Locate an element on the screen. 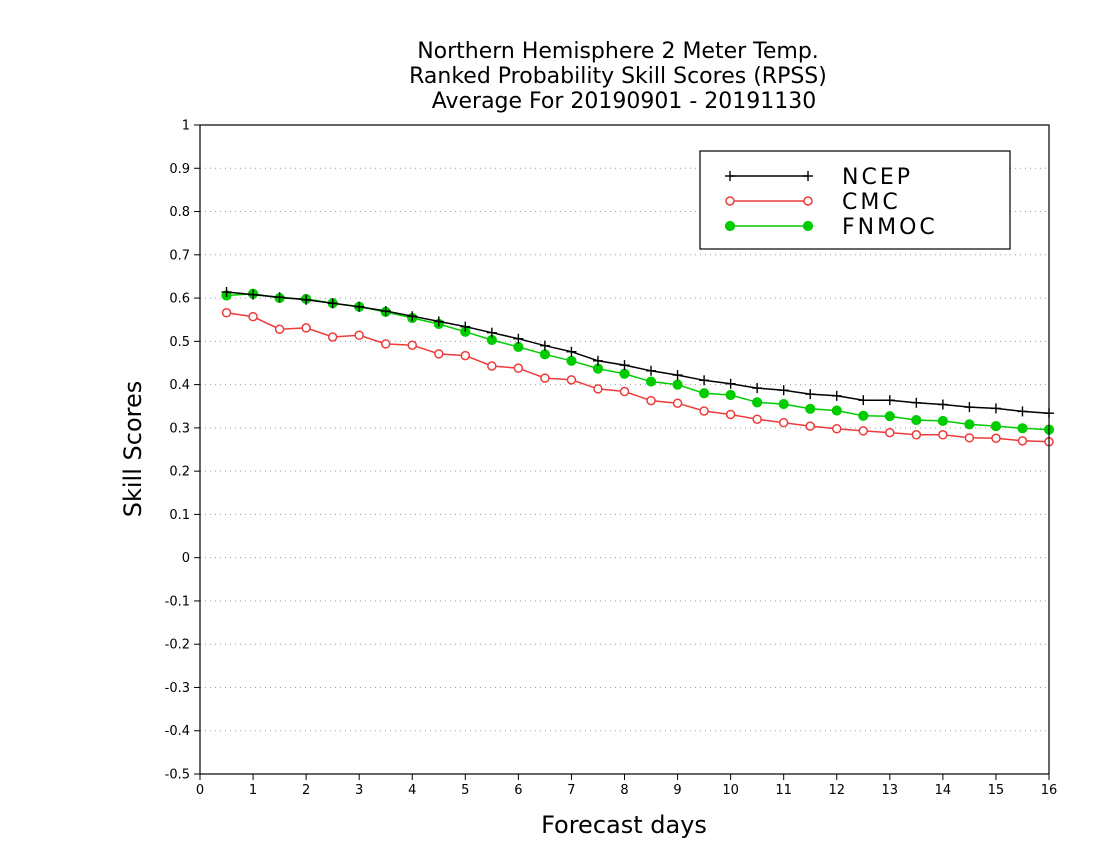 The image size is (1100, 855). y-tick-label: 0 is located at coordinates (186, 558).